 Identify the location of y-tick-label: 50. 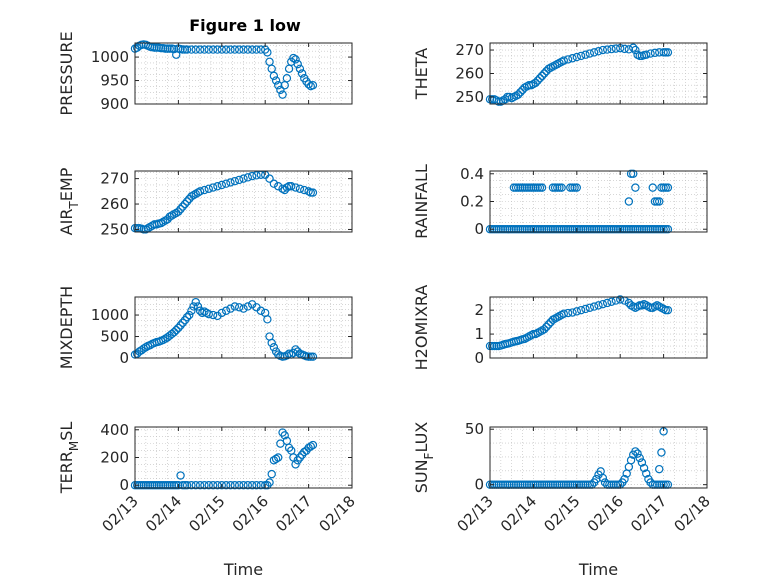
(474, 429).